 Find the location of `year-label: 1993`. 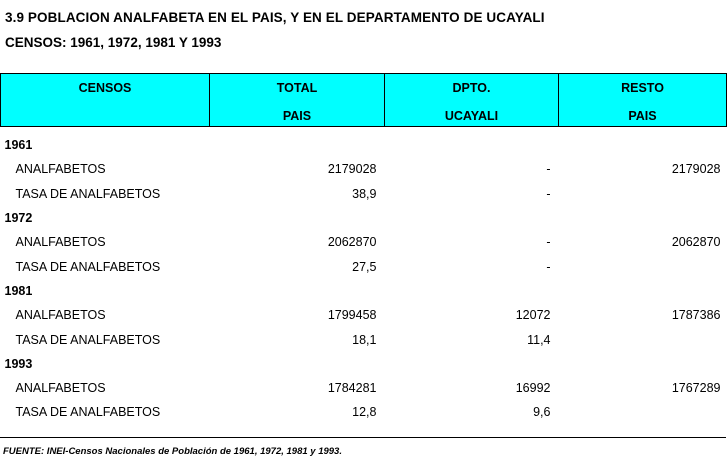

year-label: 1993 is located at coordinates (18, 363).